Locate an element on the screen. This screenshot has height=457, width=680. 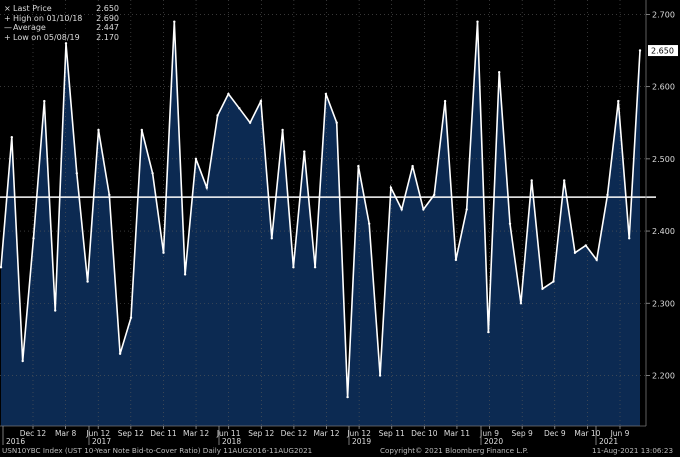
legend-value: 2.650 is located at coordinates (107, 8).